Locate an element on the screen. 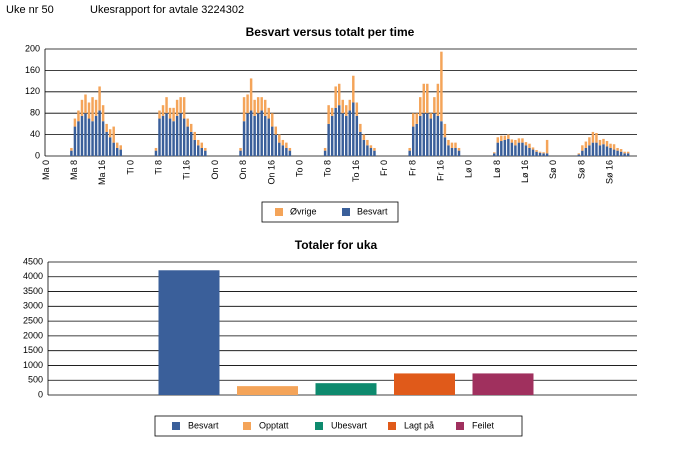  x-tick-label: Fr 8 is located at coordinates (412, 168).